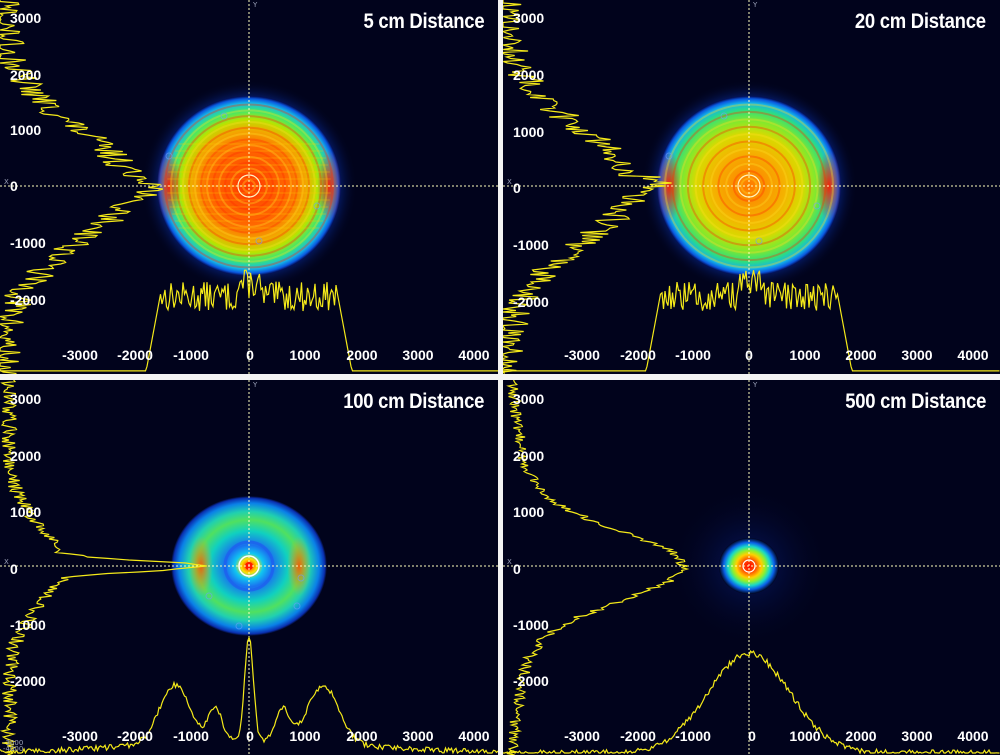 The width and height of the screenshot is (1000, 755). I want to click on corner-tick-label: -3000, so click(13, 743).